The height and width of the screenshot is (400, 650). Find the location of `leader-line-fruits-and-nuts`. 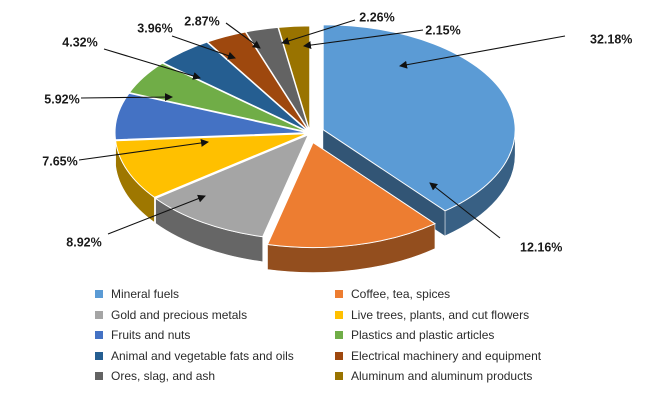

leader-line-fruits-and-nuts is located at coordinates (126, 97).